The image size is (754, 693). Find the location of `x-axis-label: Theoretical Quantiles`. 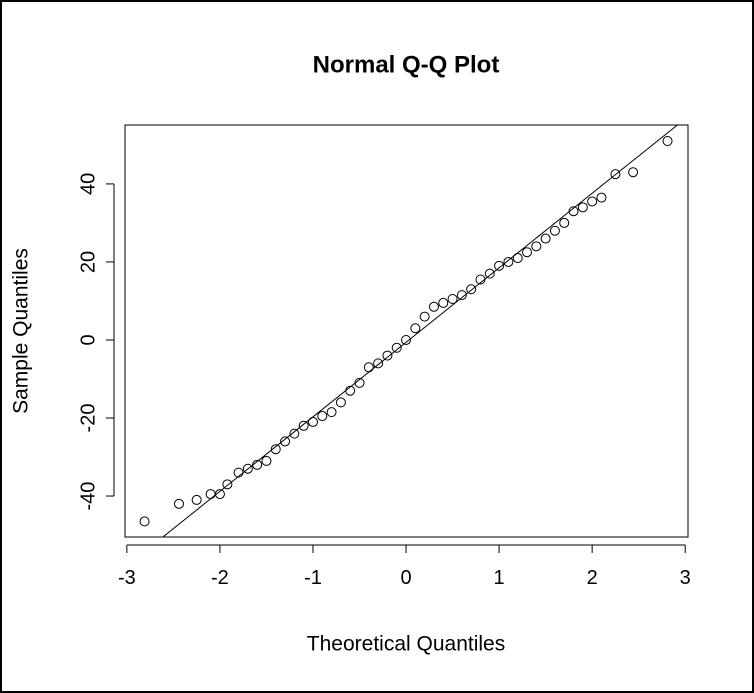

x-axis-label: Theoretical Quantiles is located at coordinates (406, 644).